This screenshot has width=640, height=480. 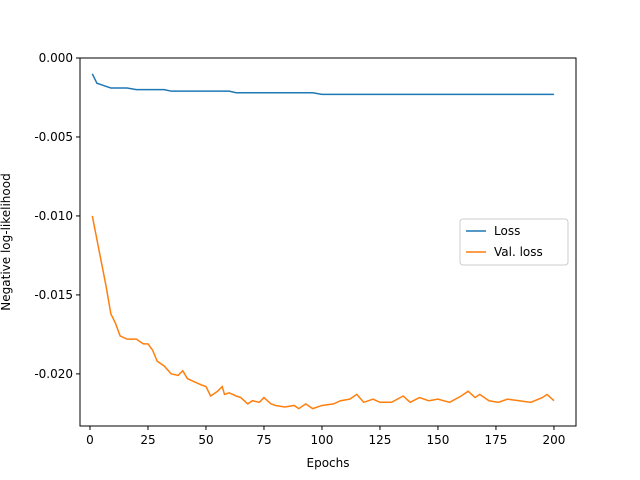 What do you see at coordinates (6, 241) in the screenshot?
I see `y-axis-label: Negative log-likelihood` at bounding box center [6, 241].